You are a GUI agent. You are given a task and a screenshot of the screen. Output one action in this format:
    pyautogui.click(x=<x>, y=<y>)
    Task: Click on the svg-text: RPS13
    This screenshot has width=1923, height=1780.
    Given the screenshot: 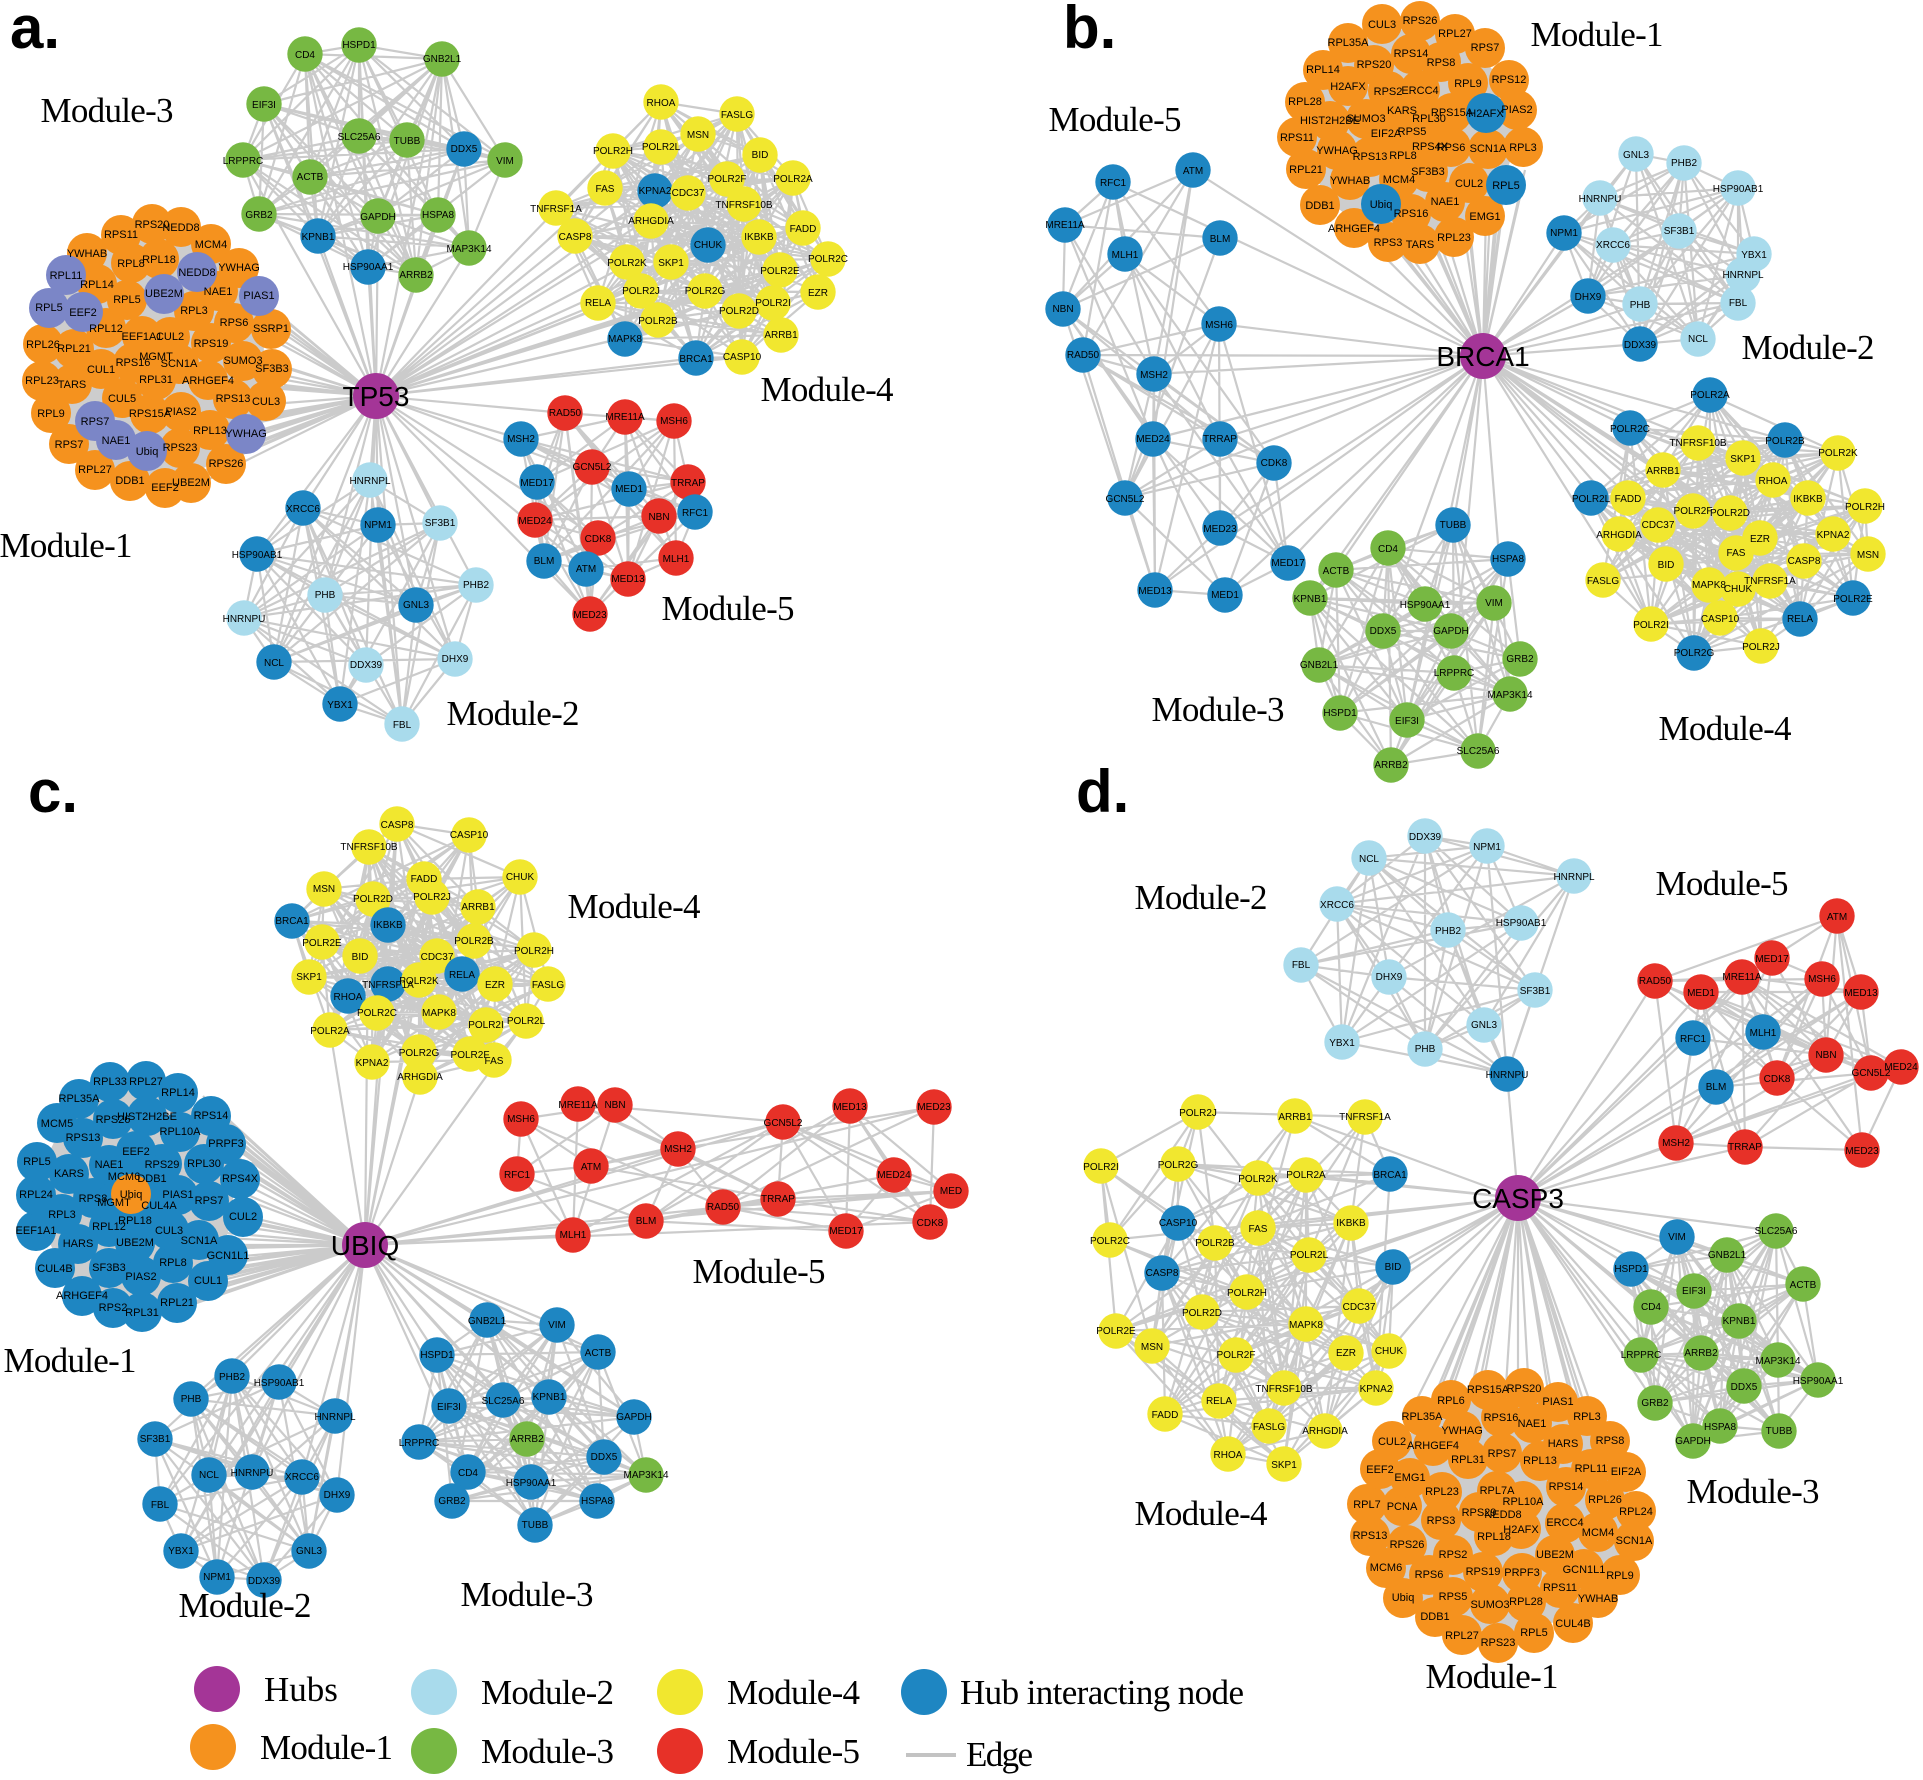 What is the action you would take?
    pyautogui.click(x=83, y=1138)
    